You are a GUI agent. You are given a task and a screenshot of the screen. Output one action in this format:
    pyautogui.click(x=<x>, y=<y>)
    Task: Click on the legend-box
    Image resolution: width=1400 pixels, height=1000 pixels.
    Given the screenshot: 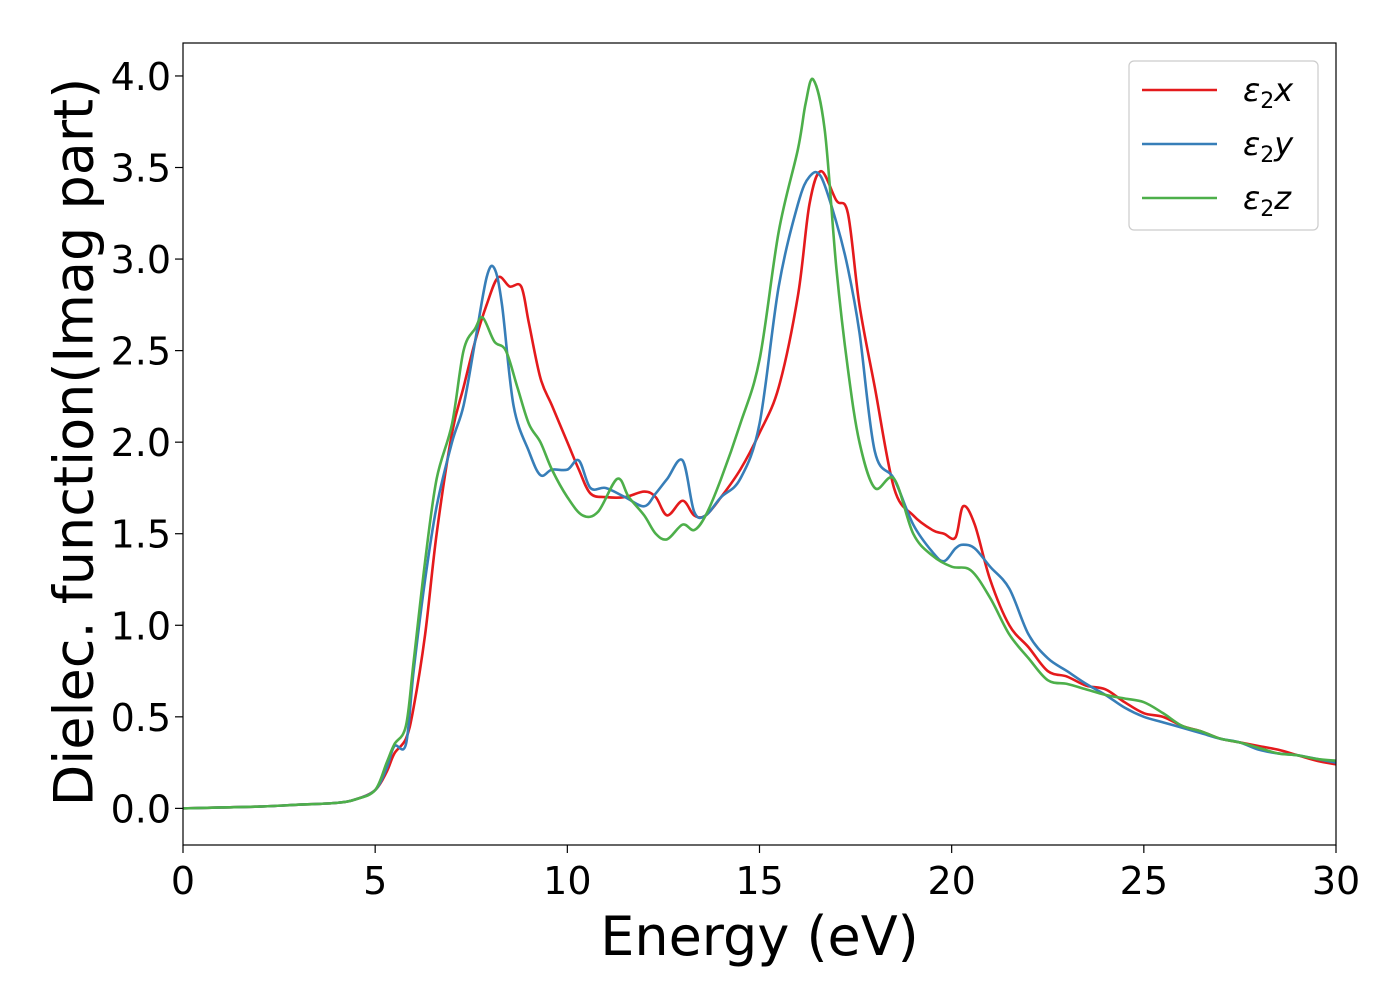 What is the action you would take?
    pyautogui.click(x=1223, y=145)
    